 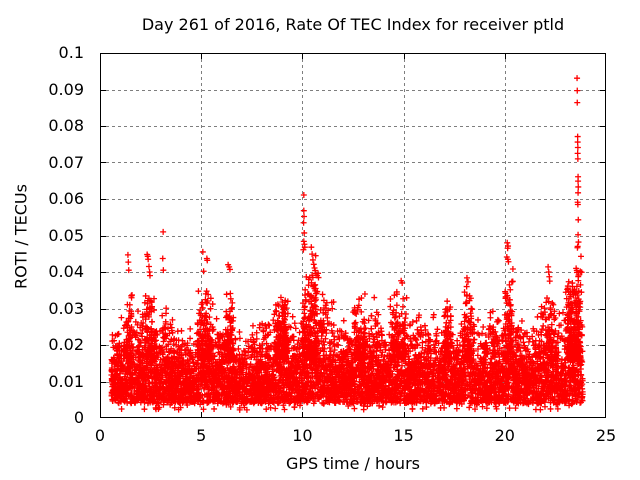 What do you see at coordinates (100, 435) in the screenshot?
I see `x-tick-label: 0` at bounding box center [100, 435].